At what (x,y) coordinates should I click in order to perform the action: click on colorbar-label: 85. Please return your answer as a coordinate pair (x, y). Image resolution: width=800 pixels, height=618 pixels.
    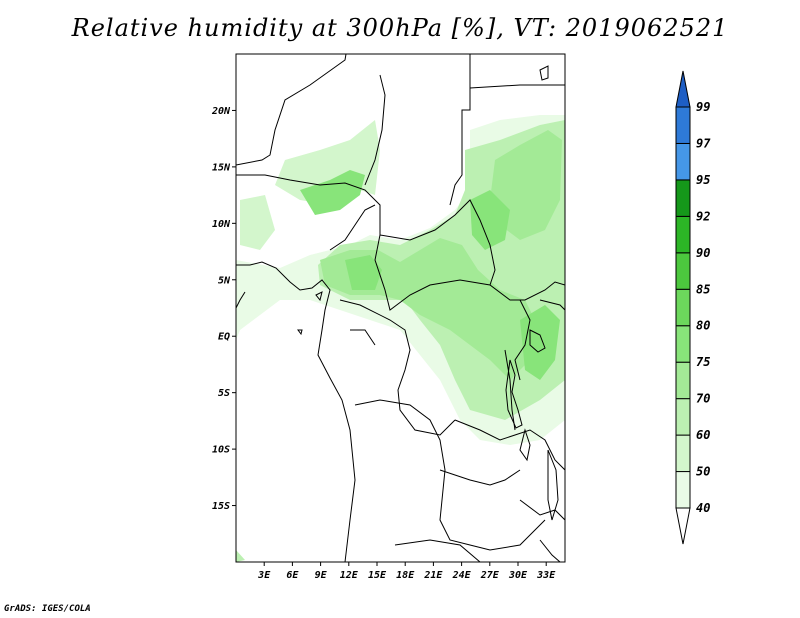
    Looking at the image, I should click on (703, 289).